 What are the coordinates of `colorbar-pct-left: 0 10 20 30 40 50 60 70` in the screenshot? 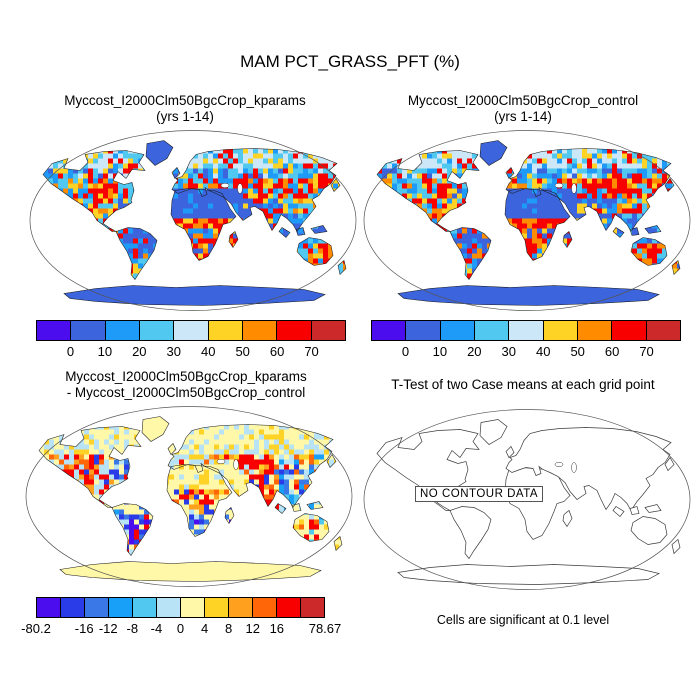 It's located at (191, 341).